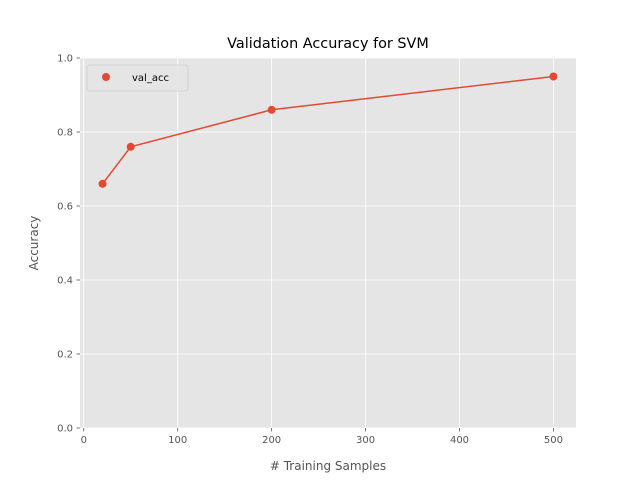  What do you see at coordinates (322, 437) in the screenshot?
I see `x-axis-ticks: 0 100 200 300 400 500` at bounding box center [322, 437].